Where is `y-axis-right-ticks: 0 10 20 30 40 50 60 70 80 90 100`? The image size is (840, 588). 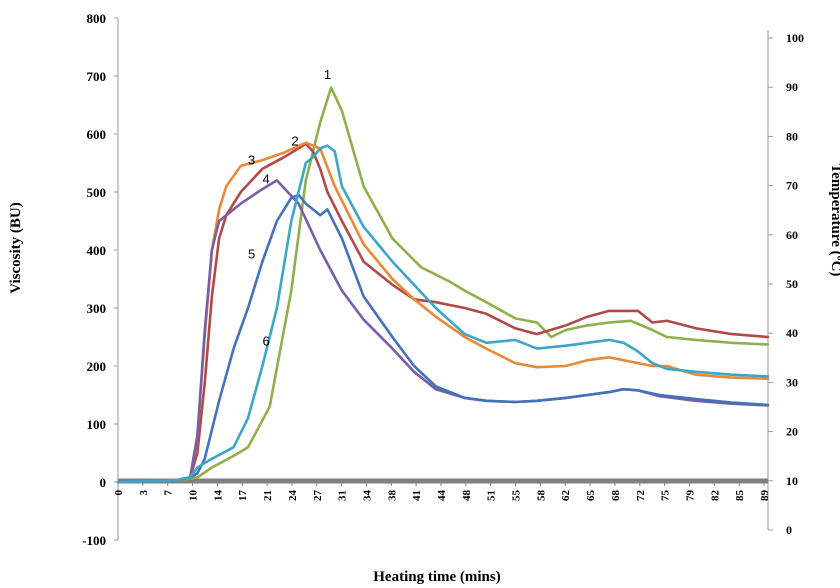 y-axis-right-ticks: 0 10 20 30 40 50 60 70 80 90 100 is located at coordinates (786, 284).